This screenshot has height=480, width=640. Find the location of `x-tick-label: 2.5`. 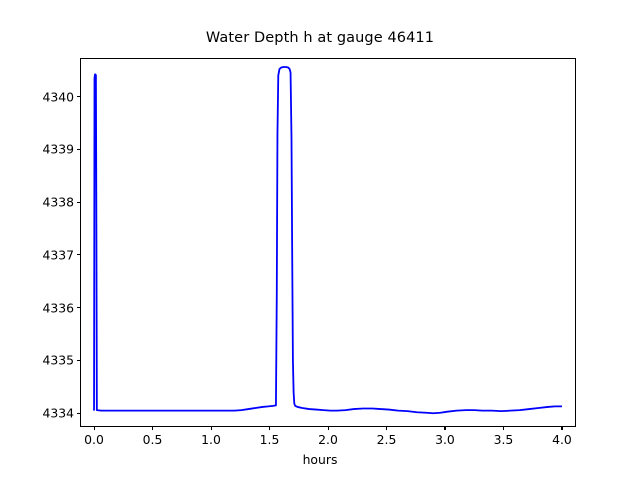

x-tick-label: 2.5 is located at coordinates (386, 439).